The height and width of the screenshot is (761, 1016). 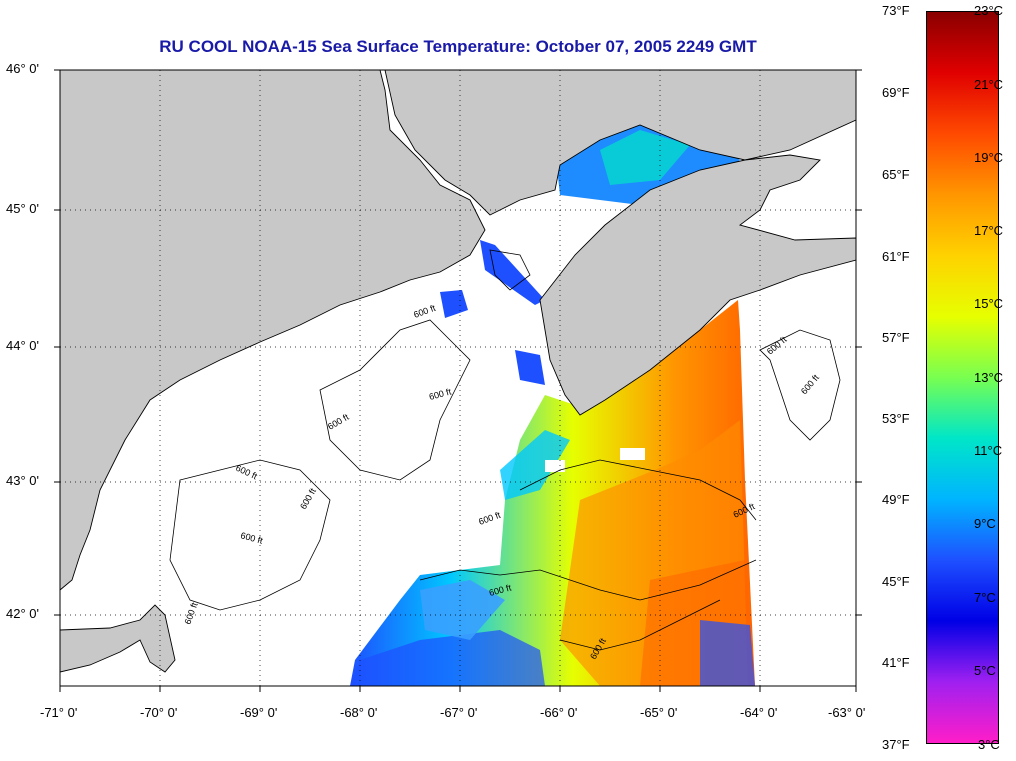 I want to click on lon-tick-label: -68° 0', so click(x=359, y=712).